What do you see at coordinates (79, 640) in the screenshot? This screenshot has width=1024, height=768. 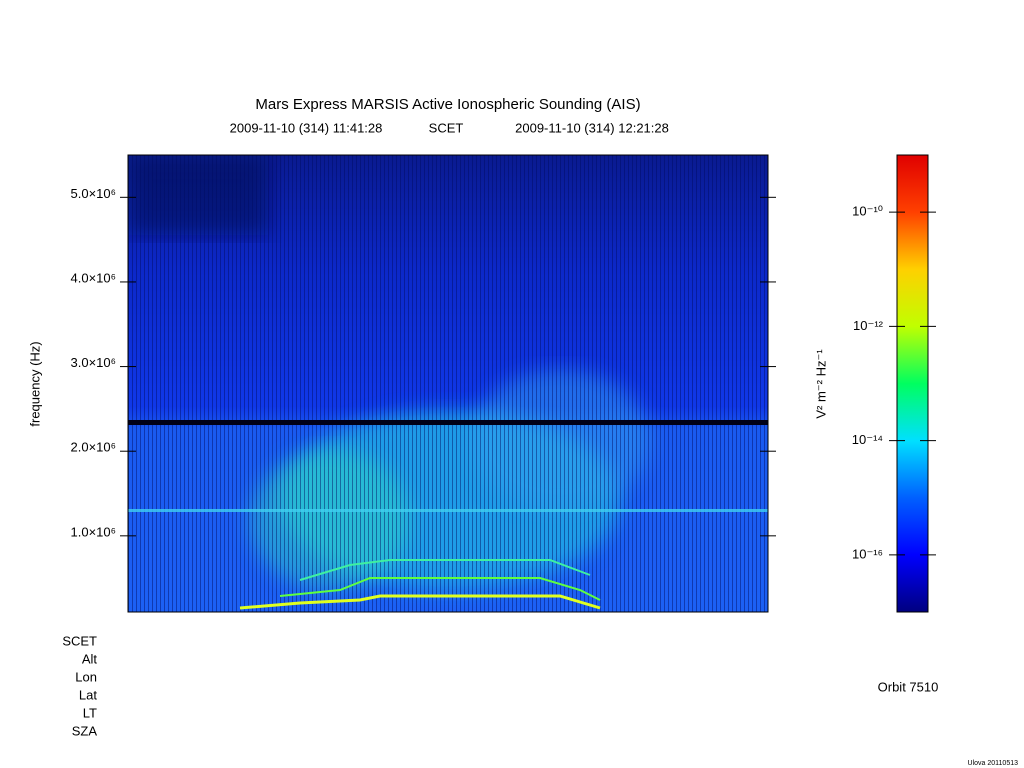 I see `ephemeris-time-label: SCET` at bounding box center [79, 640].